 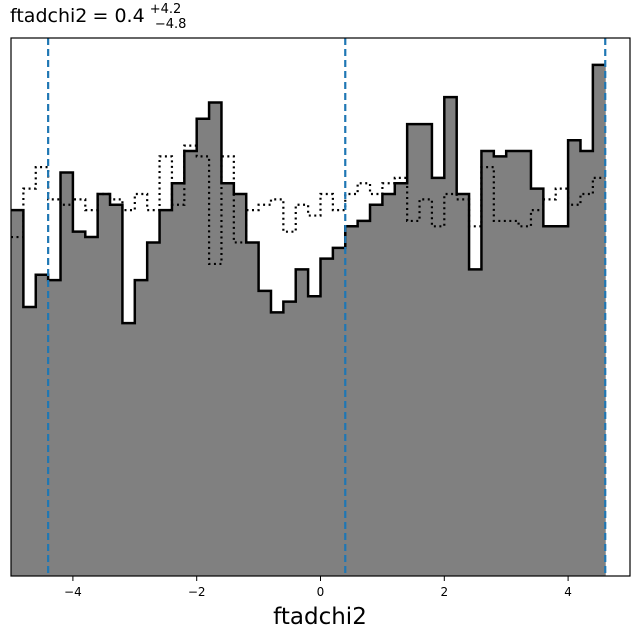 I want to click on title-lower-error: −4.8, so click(x=171, y=24).